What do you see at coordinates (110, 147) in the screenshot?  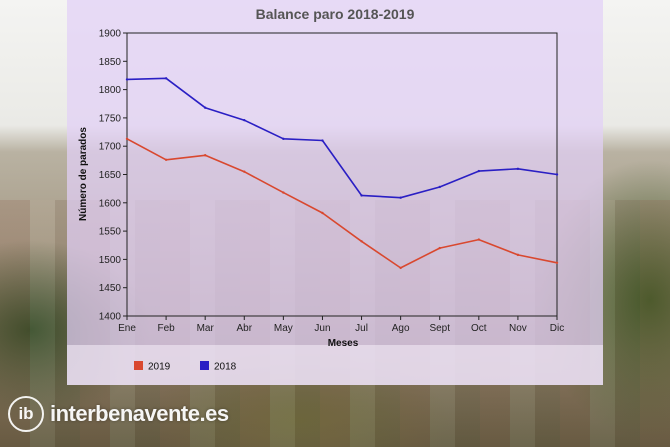 I see `y-tick-label: 1700` at bounding box center [110, 147].